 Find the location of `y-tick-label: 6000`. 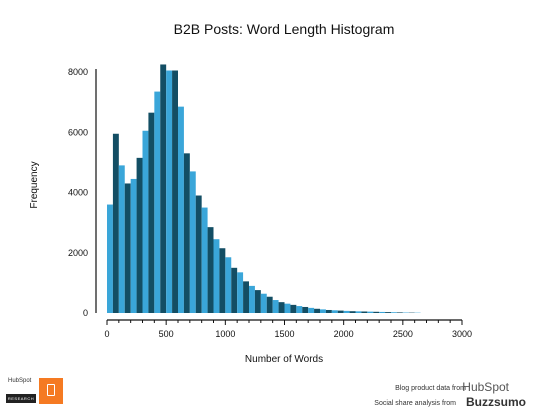

y-tick-label: 6000 is located at coordinates (78, 132).